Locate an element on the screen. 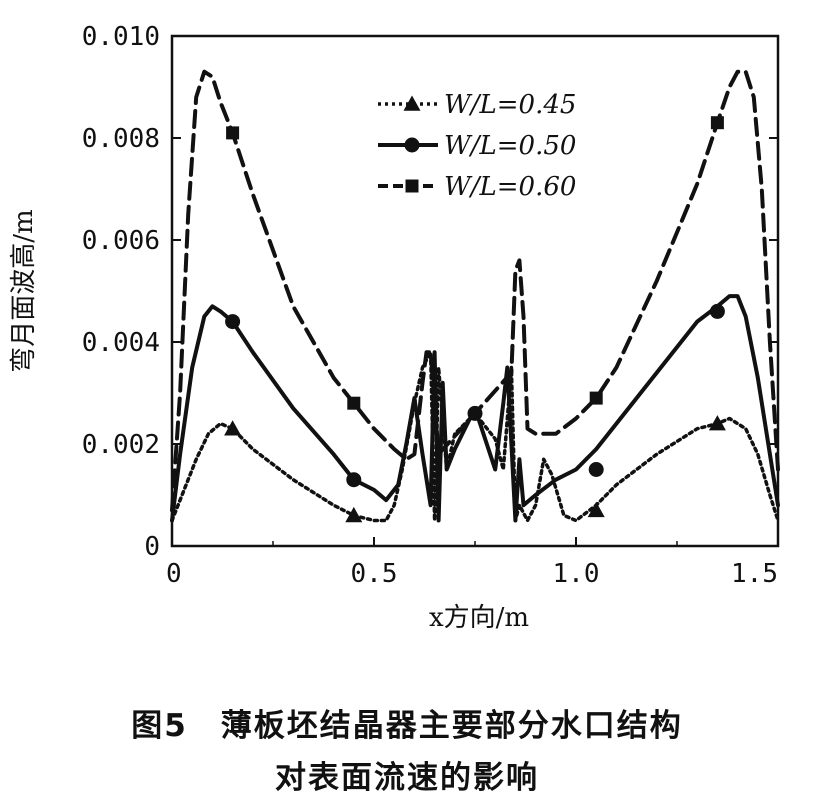 This screenshot has height=810, width=814. y-tick-label: 0.010 is located at coordinates (121, 37).